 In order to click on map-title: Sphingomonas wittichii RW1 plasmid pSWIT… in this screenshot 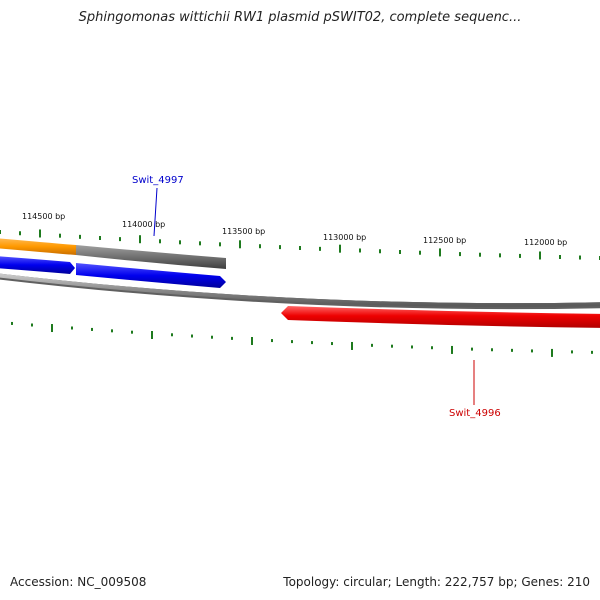, I will do `click(300, 17)`.